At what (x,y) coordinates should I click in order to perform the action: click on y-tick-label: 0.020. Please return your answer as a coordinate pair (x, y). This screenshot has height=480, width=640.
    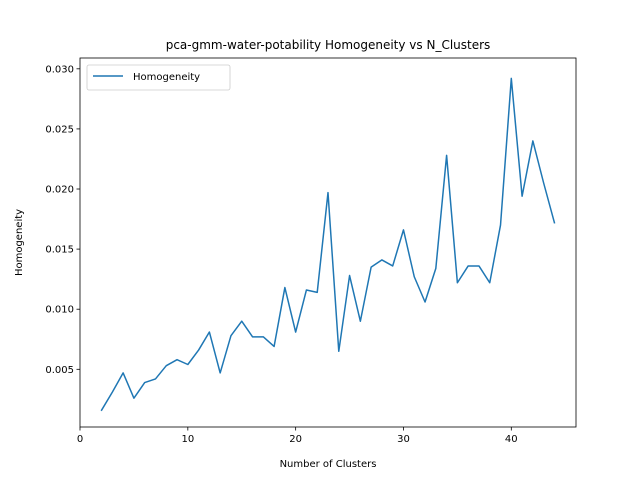
    Looking at the image, I should click on (59, 190).